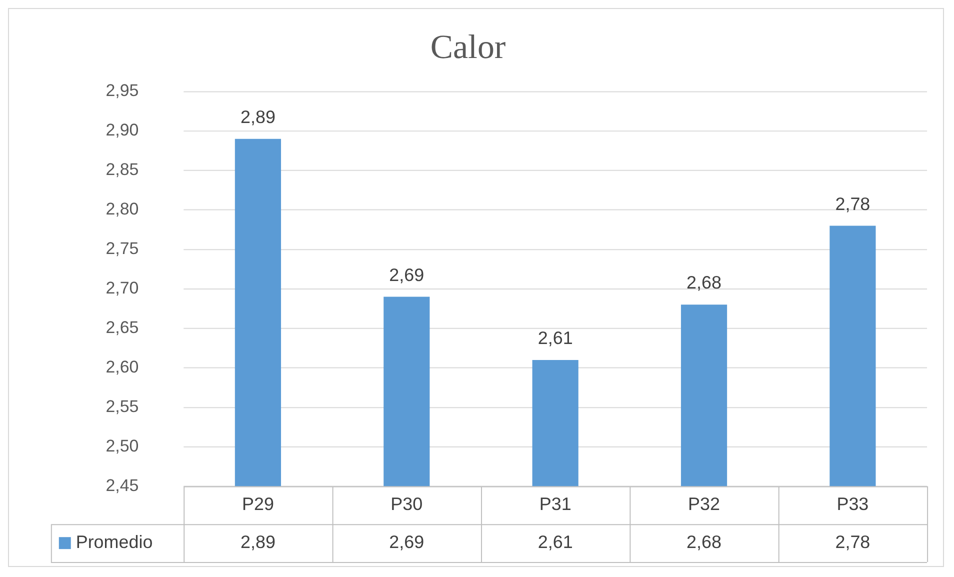 This screenshot has width=954, height=577. Describe the element at coordinates (114, 542) in the screenshot. I see `legend-label: Promedio` at that location.